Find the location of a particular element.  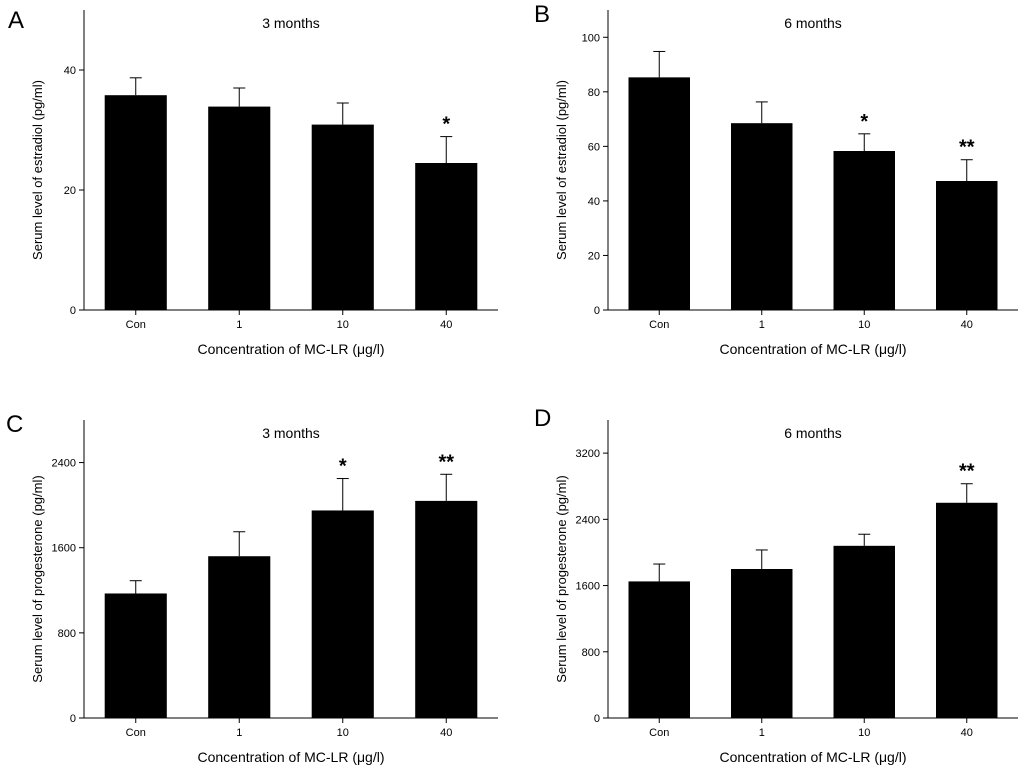

panel-c-ytick-label: 0 is located at coordinates (73, 719).